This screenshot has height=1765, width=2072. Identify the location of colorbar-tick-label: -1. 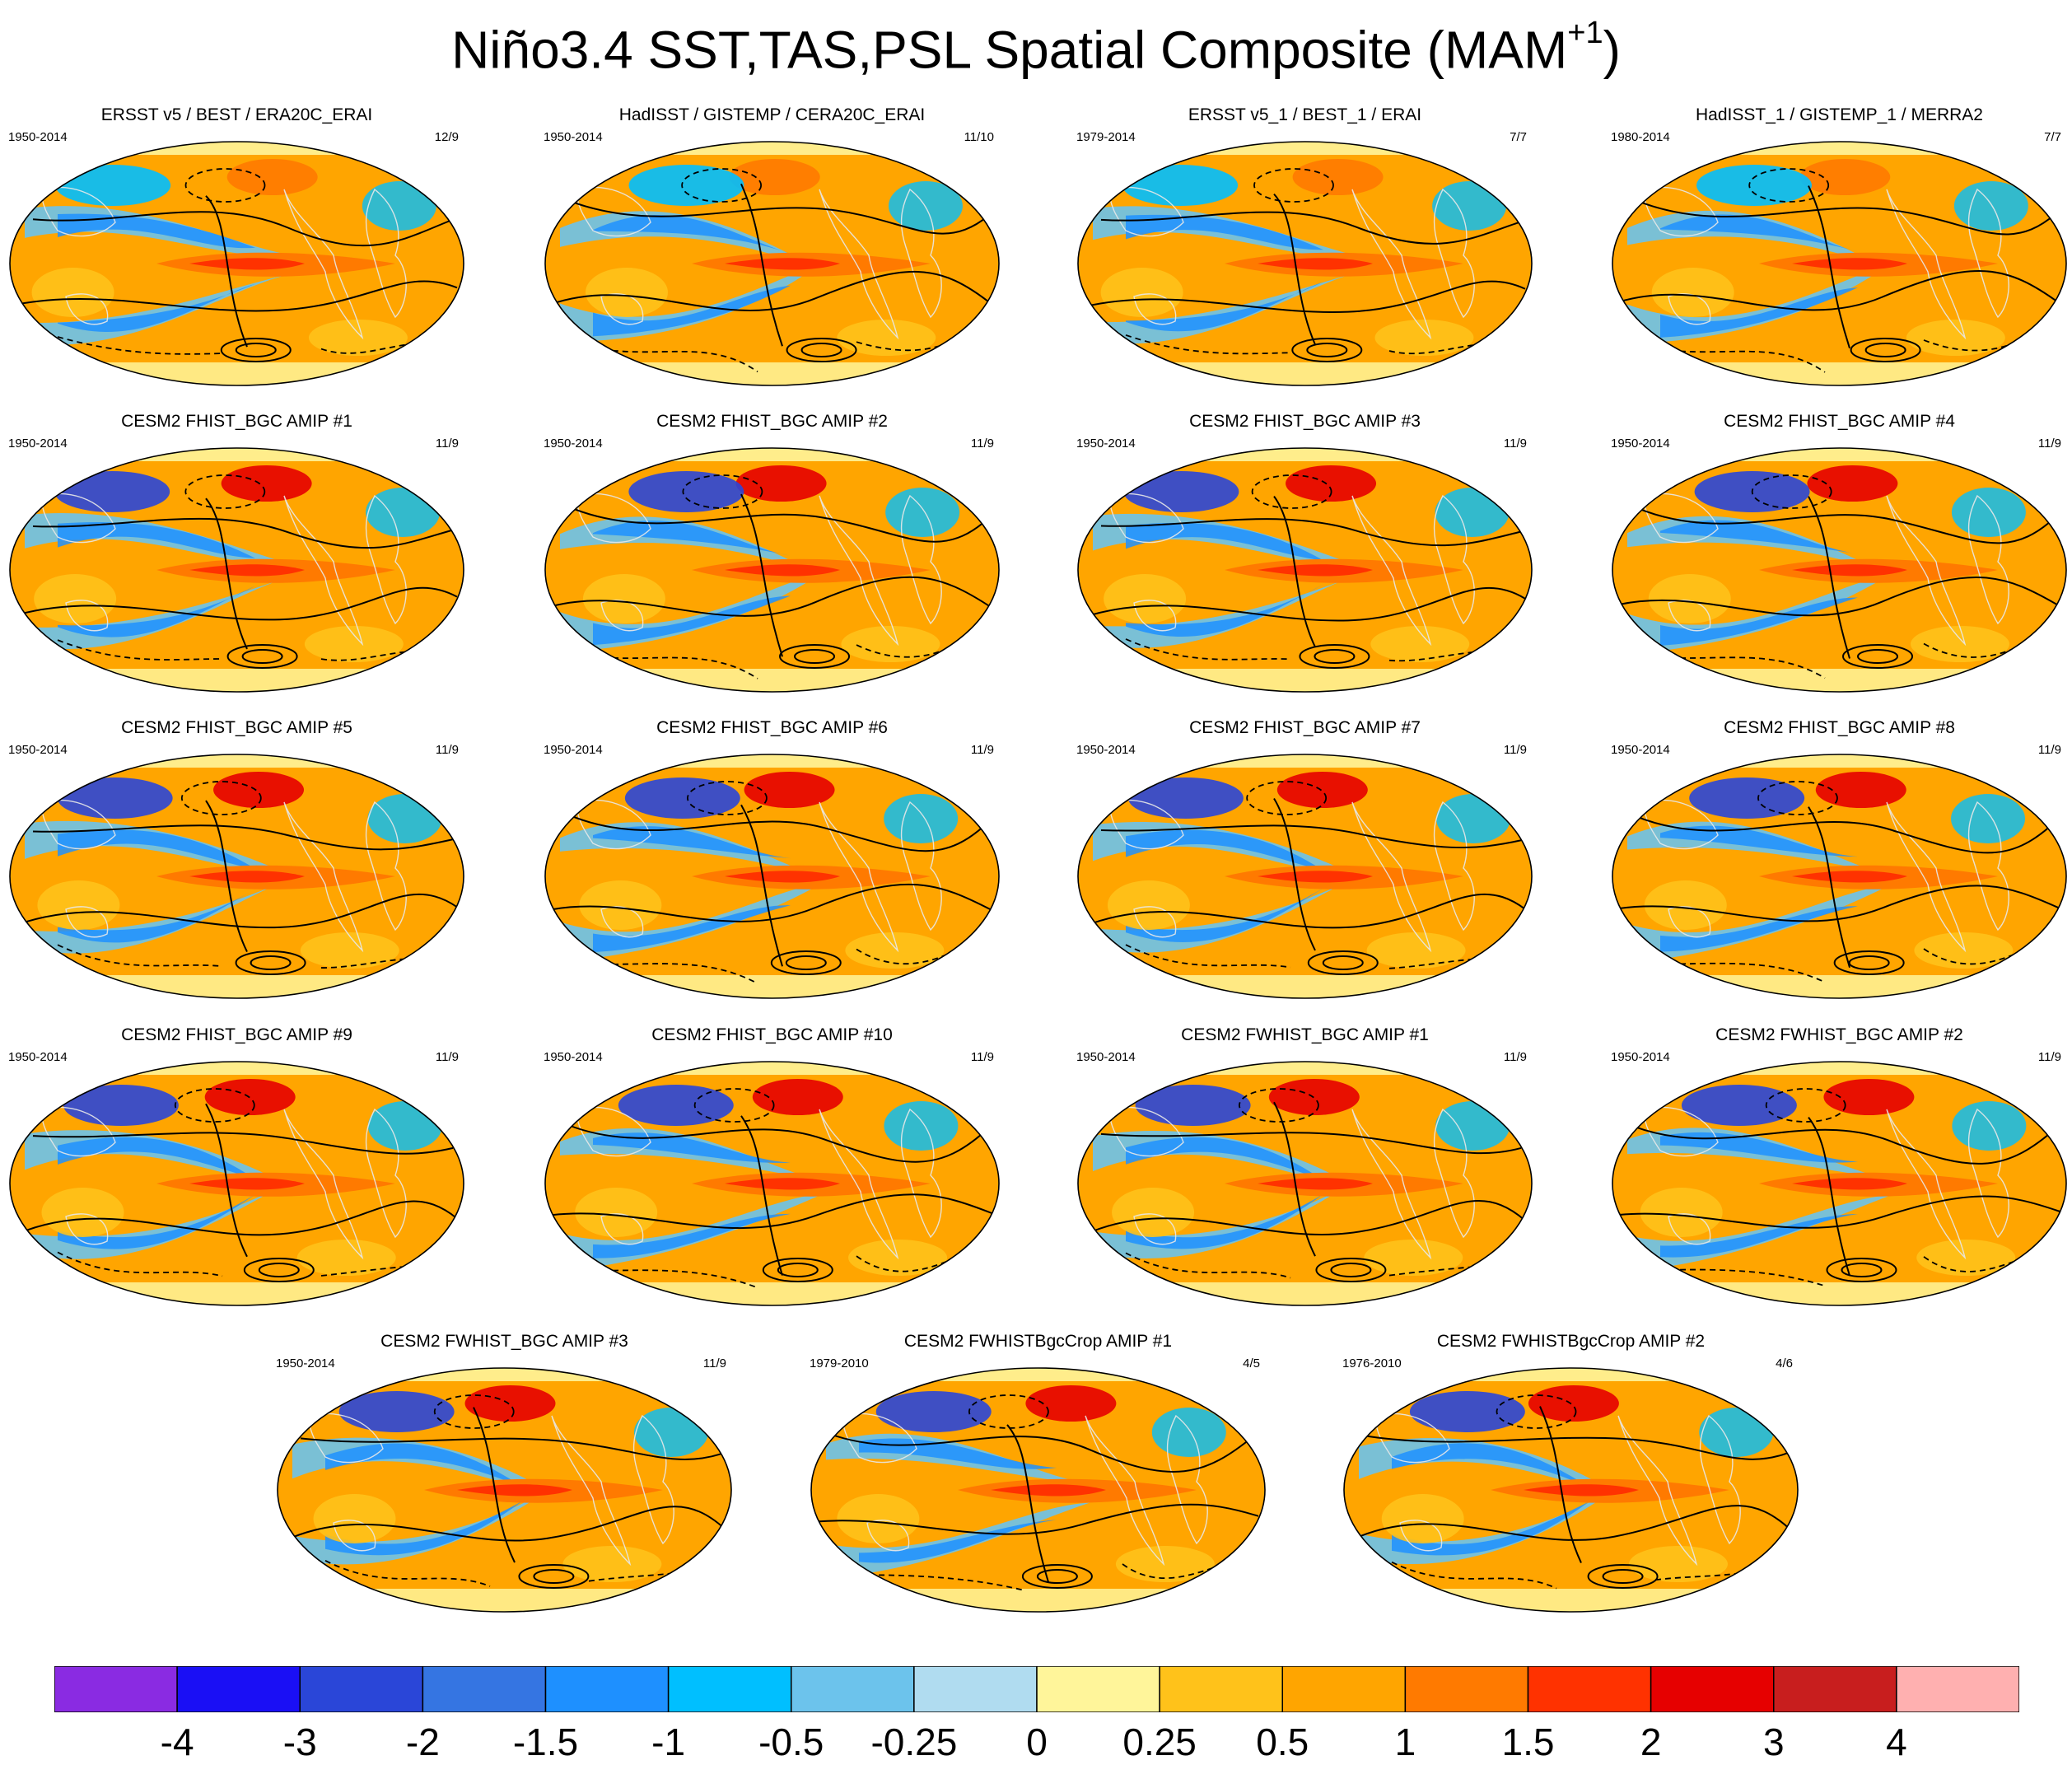
(668, 1742).